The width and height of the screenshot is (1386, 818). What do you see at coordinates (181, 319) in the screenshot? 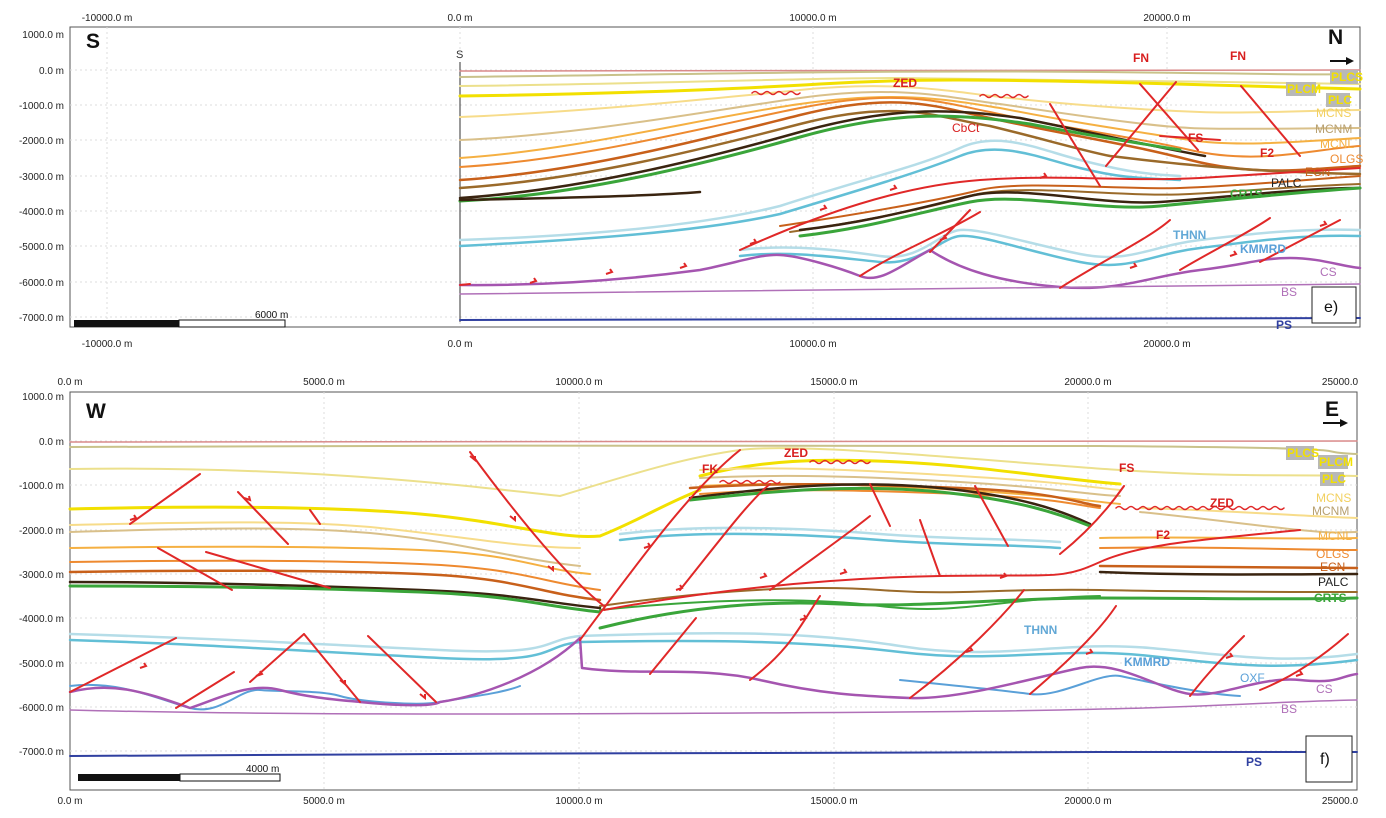
I see `scale-bar: 6000 m` at bounding box center [181, 319].